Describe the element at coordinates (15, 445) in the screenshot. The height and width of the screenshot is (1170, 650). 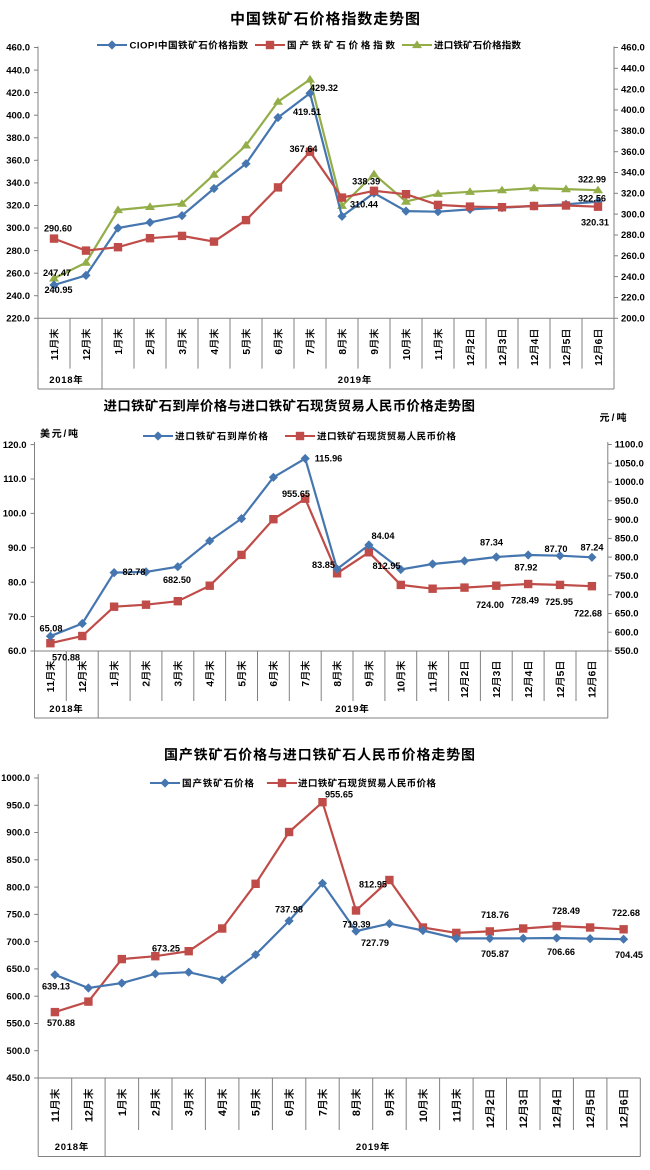
I see `svg-text: 120.0` at that location.